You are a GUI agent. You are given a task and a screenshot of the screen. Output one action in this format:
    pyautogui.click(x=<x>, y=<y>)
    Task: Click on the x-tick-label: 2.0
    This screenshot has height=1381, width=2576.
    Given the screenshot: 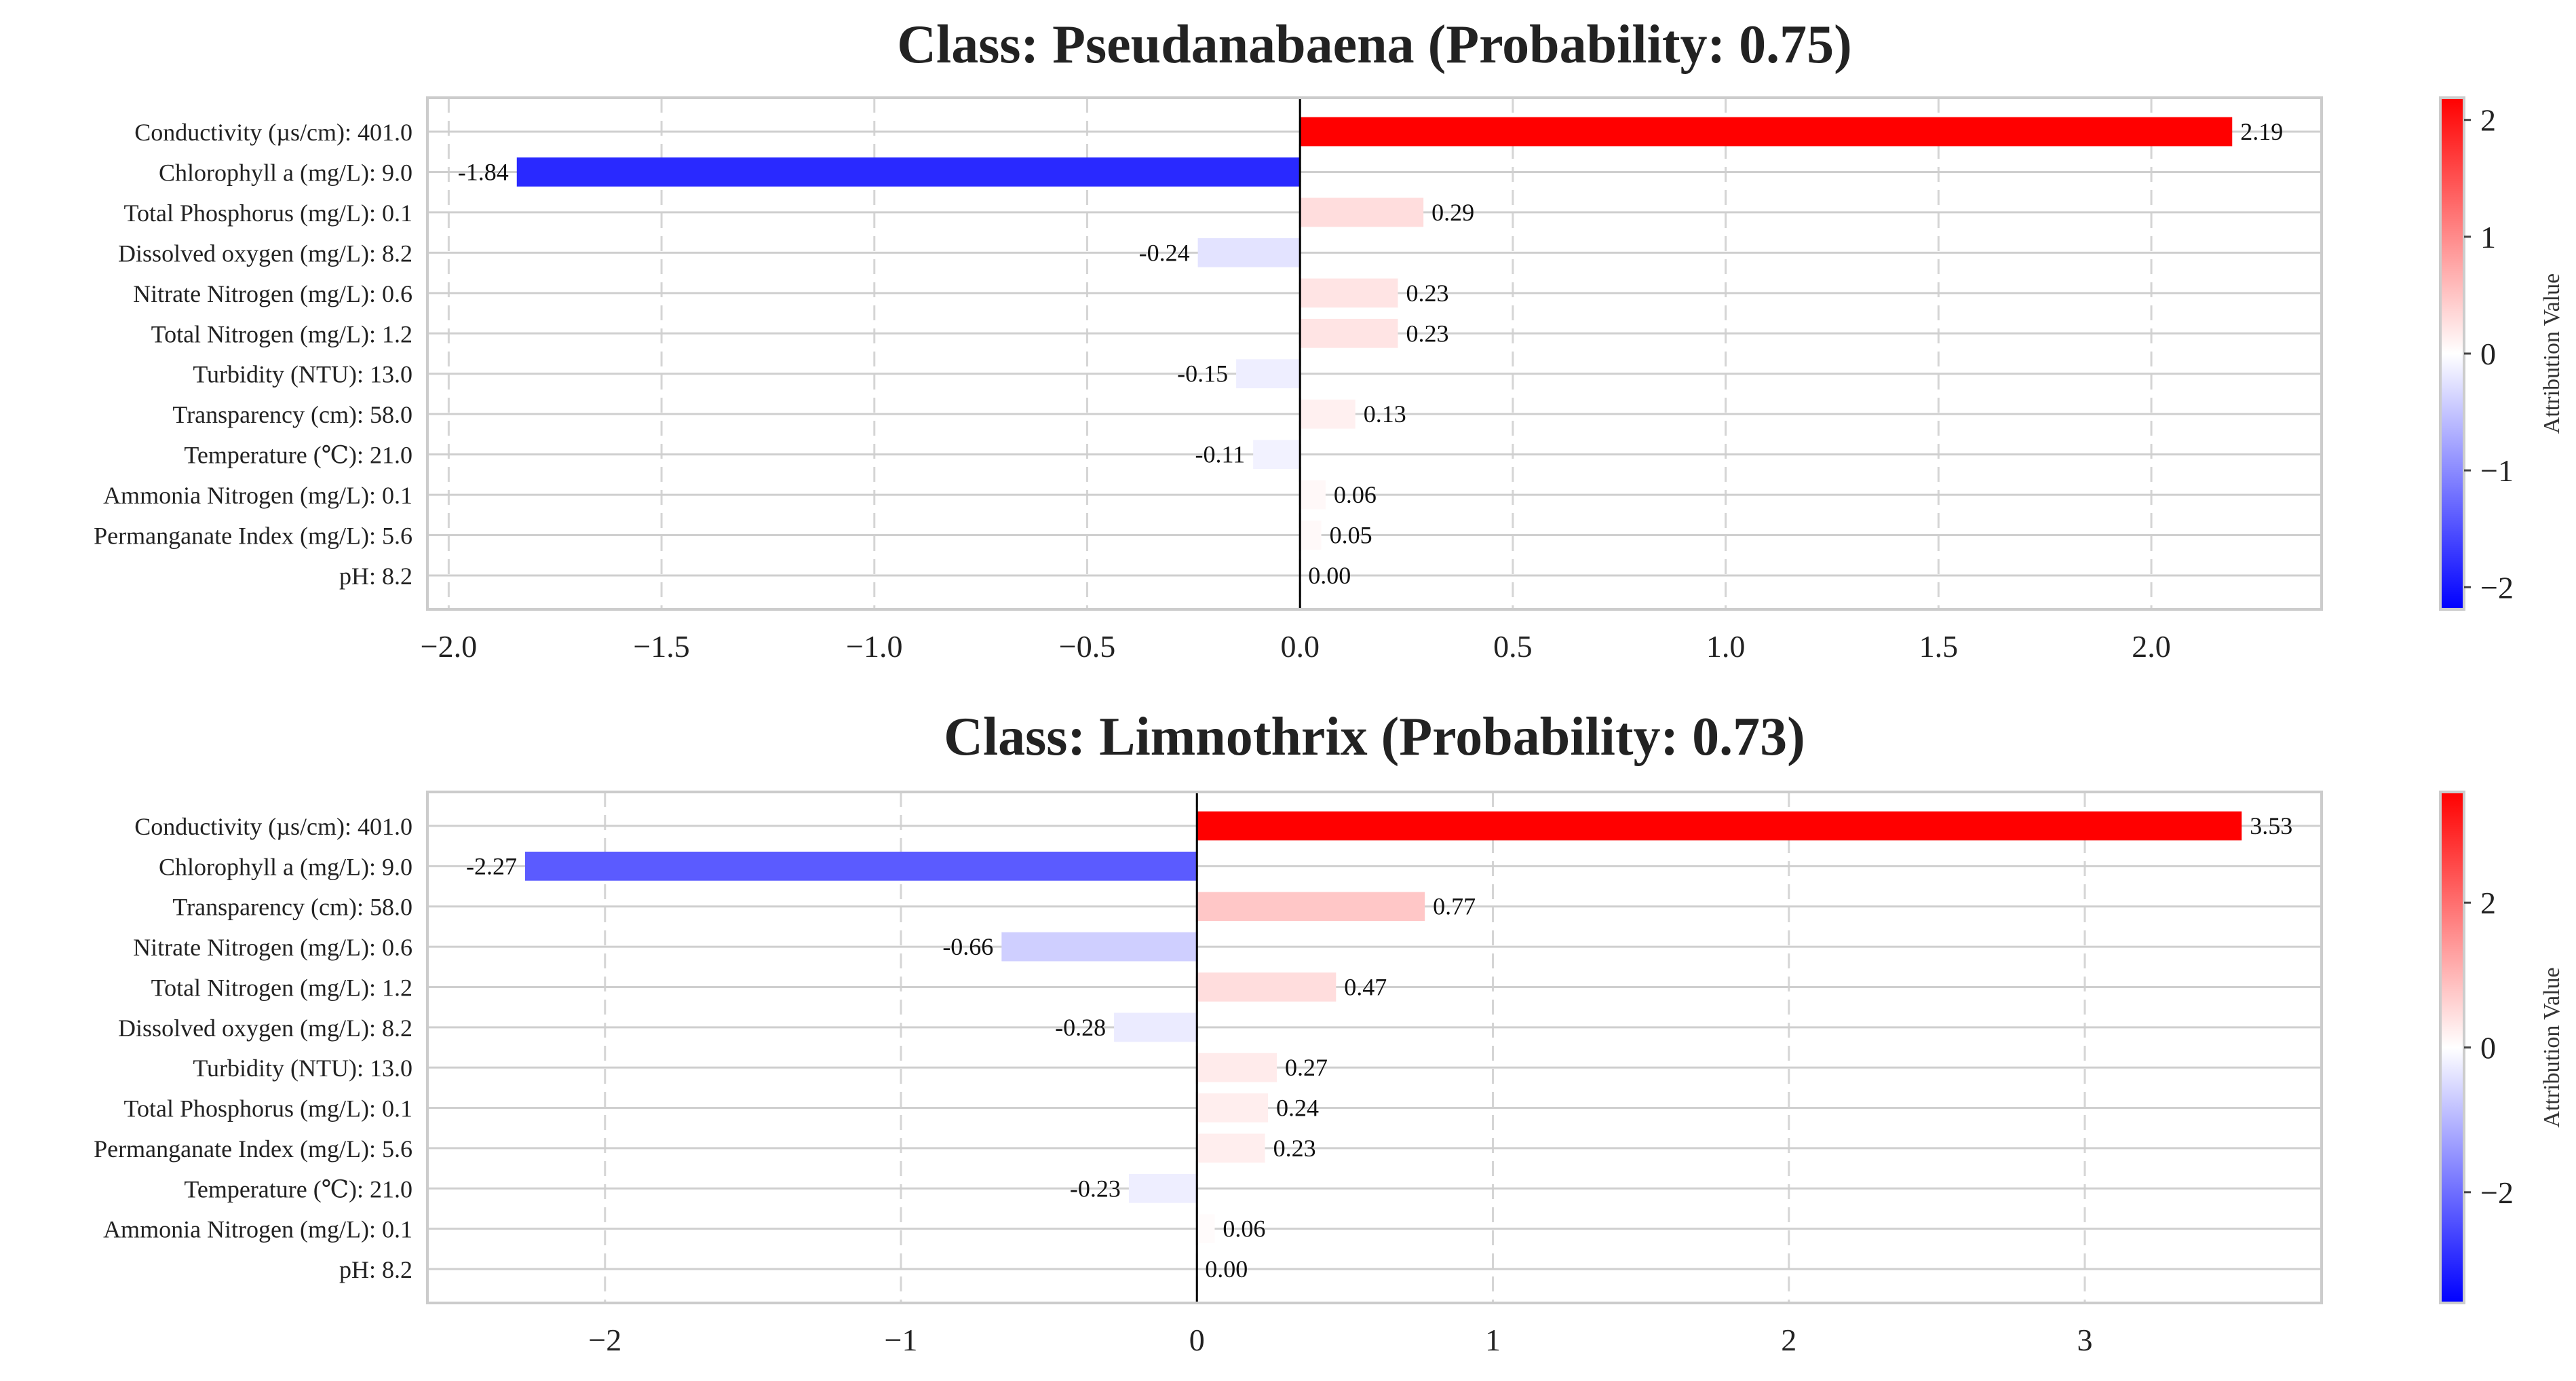 What is the action you would take?
    pyautogui.click(x=2151, y=646)
    